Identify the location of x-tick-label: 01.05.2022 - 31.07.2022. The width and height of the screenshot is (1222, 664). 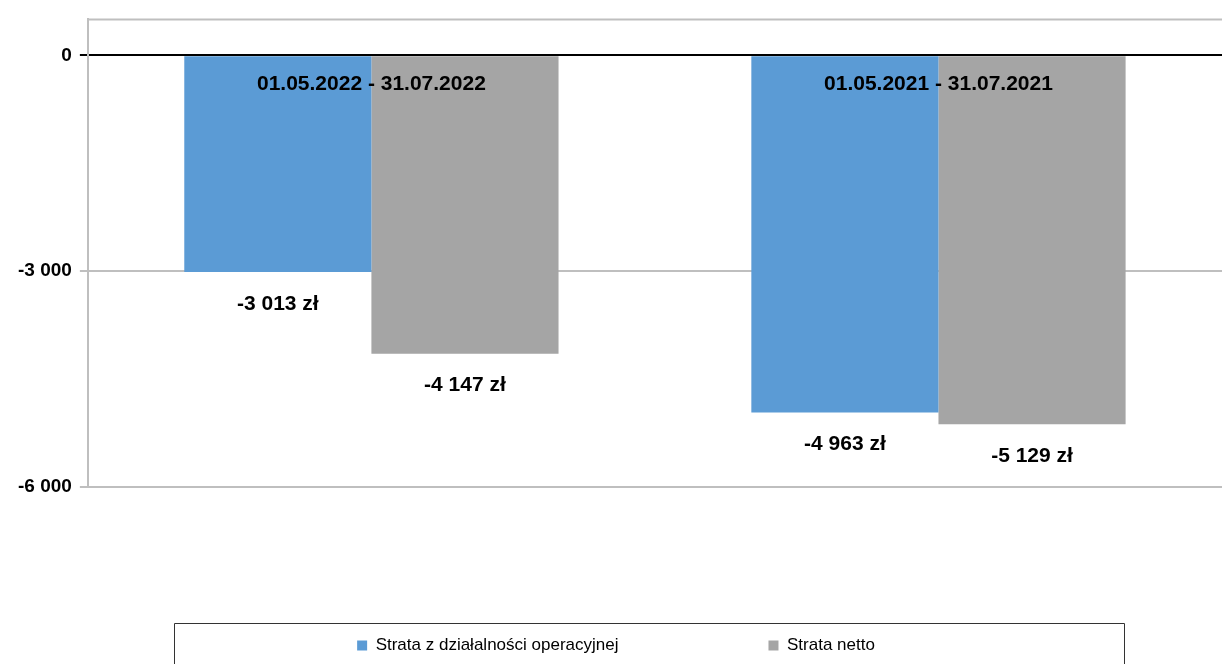
(371, 83).